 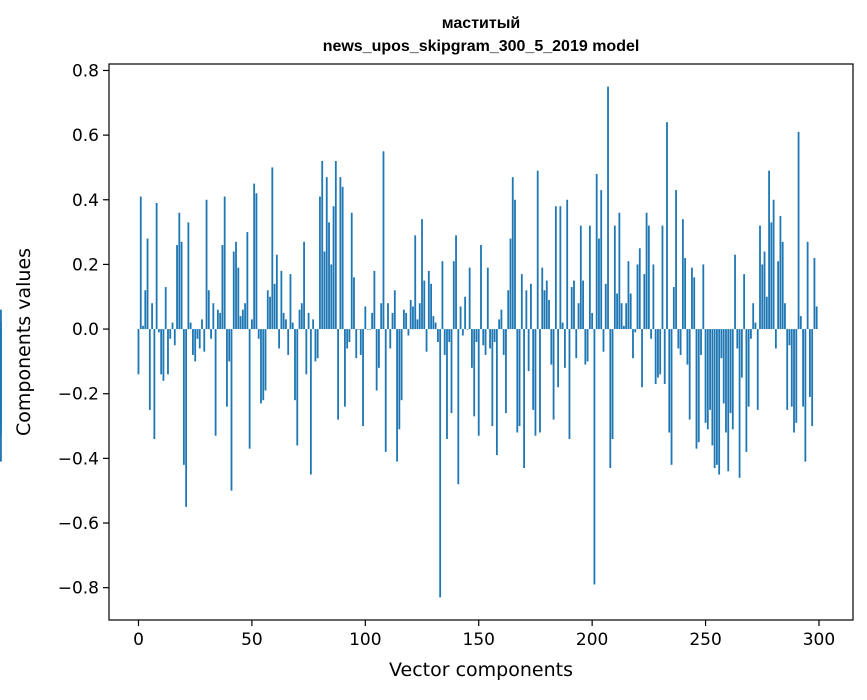 I want to click on y-axis-ticks: −0.8 −0.6 −0.4 −0.2 0.0 0.2 0.4 0.6 0.8, so click(x=83, y=330).